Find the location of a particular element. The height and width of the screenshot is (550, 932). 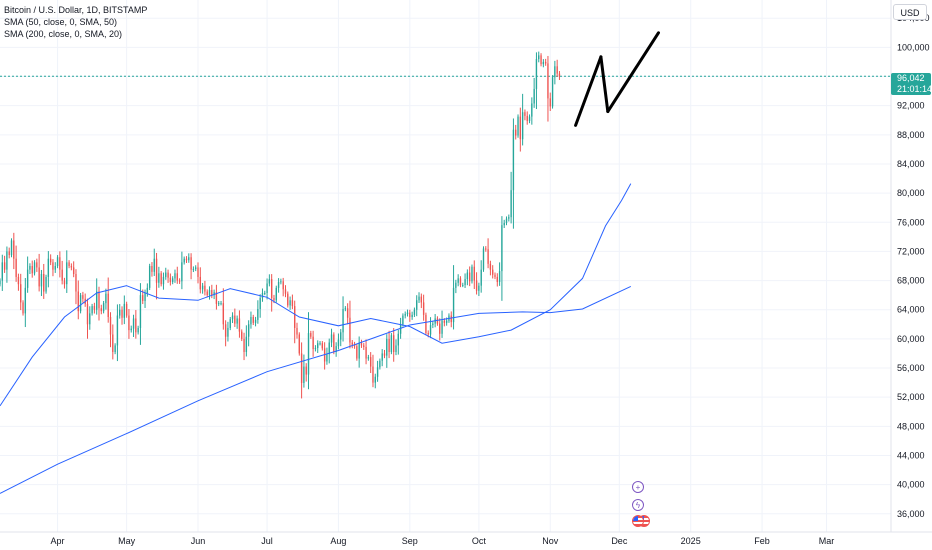

y-tick-label: 80,000 is located at coordinates (911, 193).